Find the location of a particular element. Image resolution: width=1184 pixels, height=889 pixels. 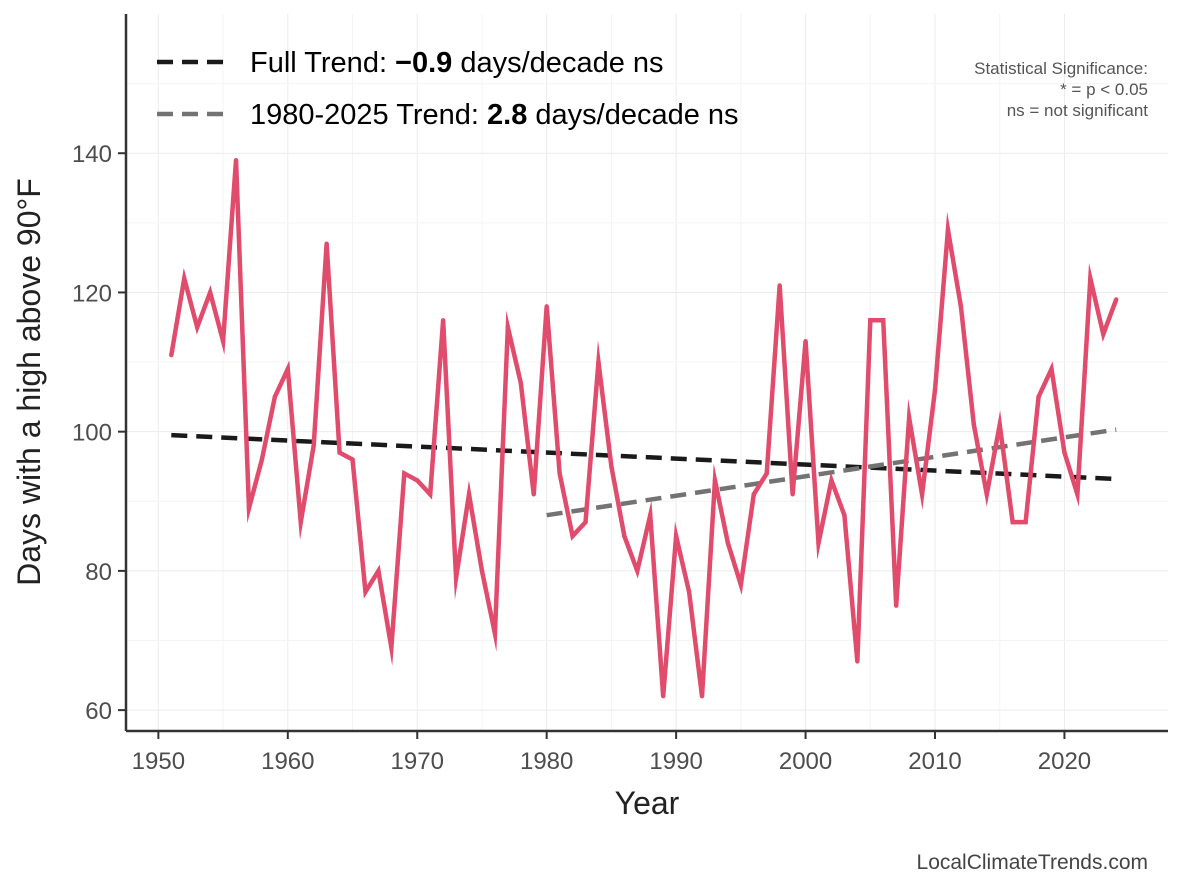

significance-ns: ns = not significant is located at coordinates (1078, 110).